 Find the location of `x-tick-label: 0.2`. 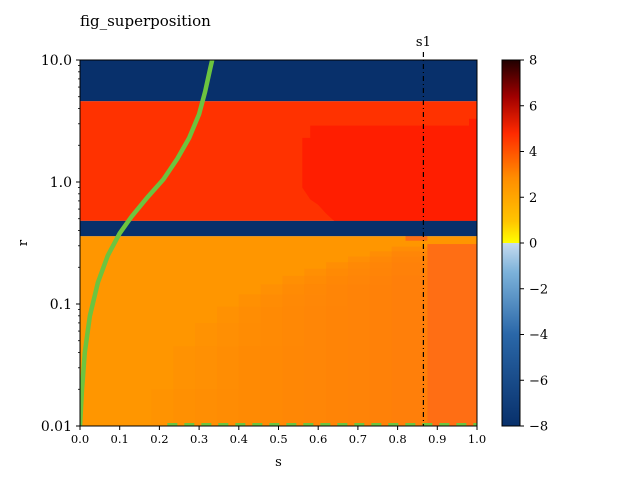

x-tick-label: 0.2 is located at coordinates (159, 439).